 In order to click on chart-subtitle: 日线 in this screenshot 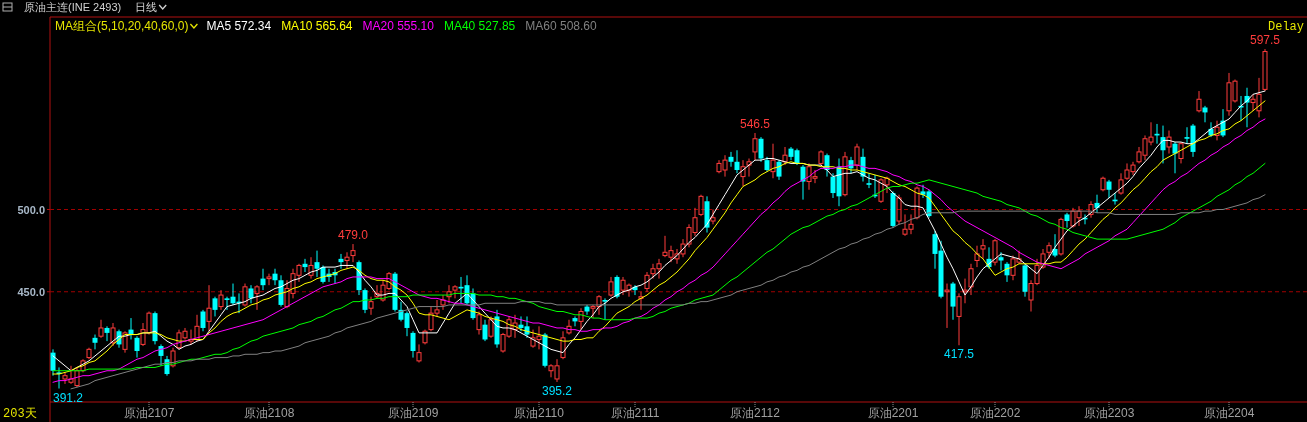, I will do `click(146, 7)`.